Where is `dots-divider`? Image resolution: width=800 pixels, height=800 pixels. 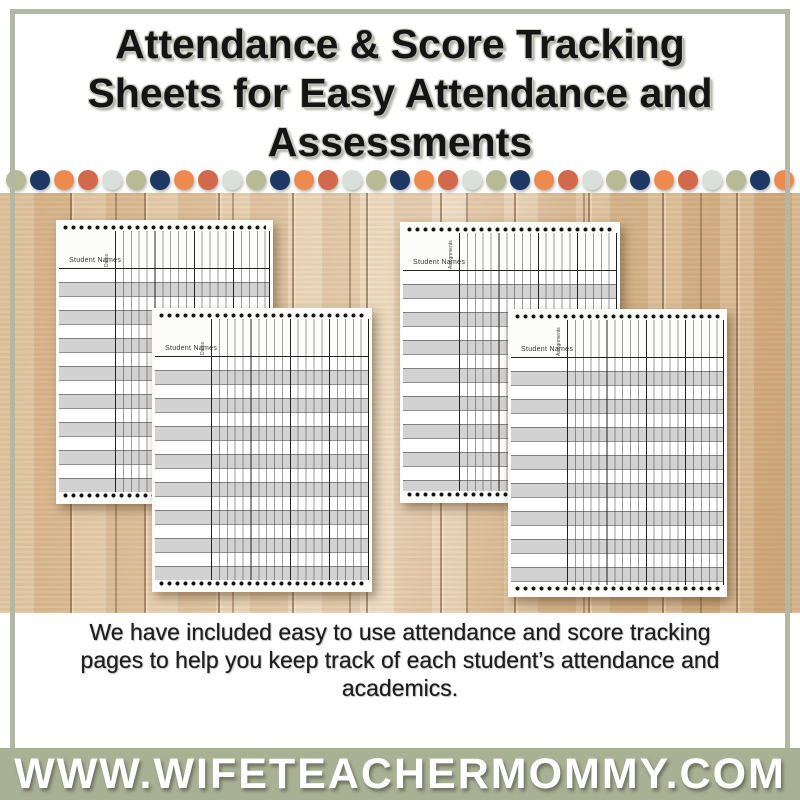
dots-divider is located at coordinates (400, 180).